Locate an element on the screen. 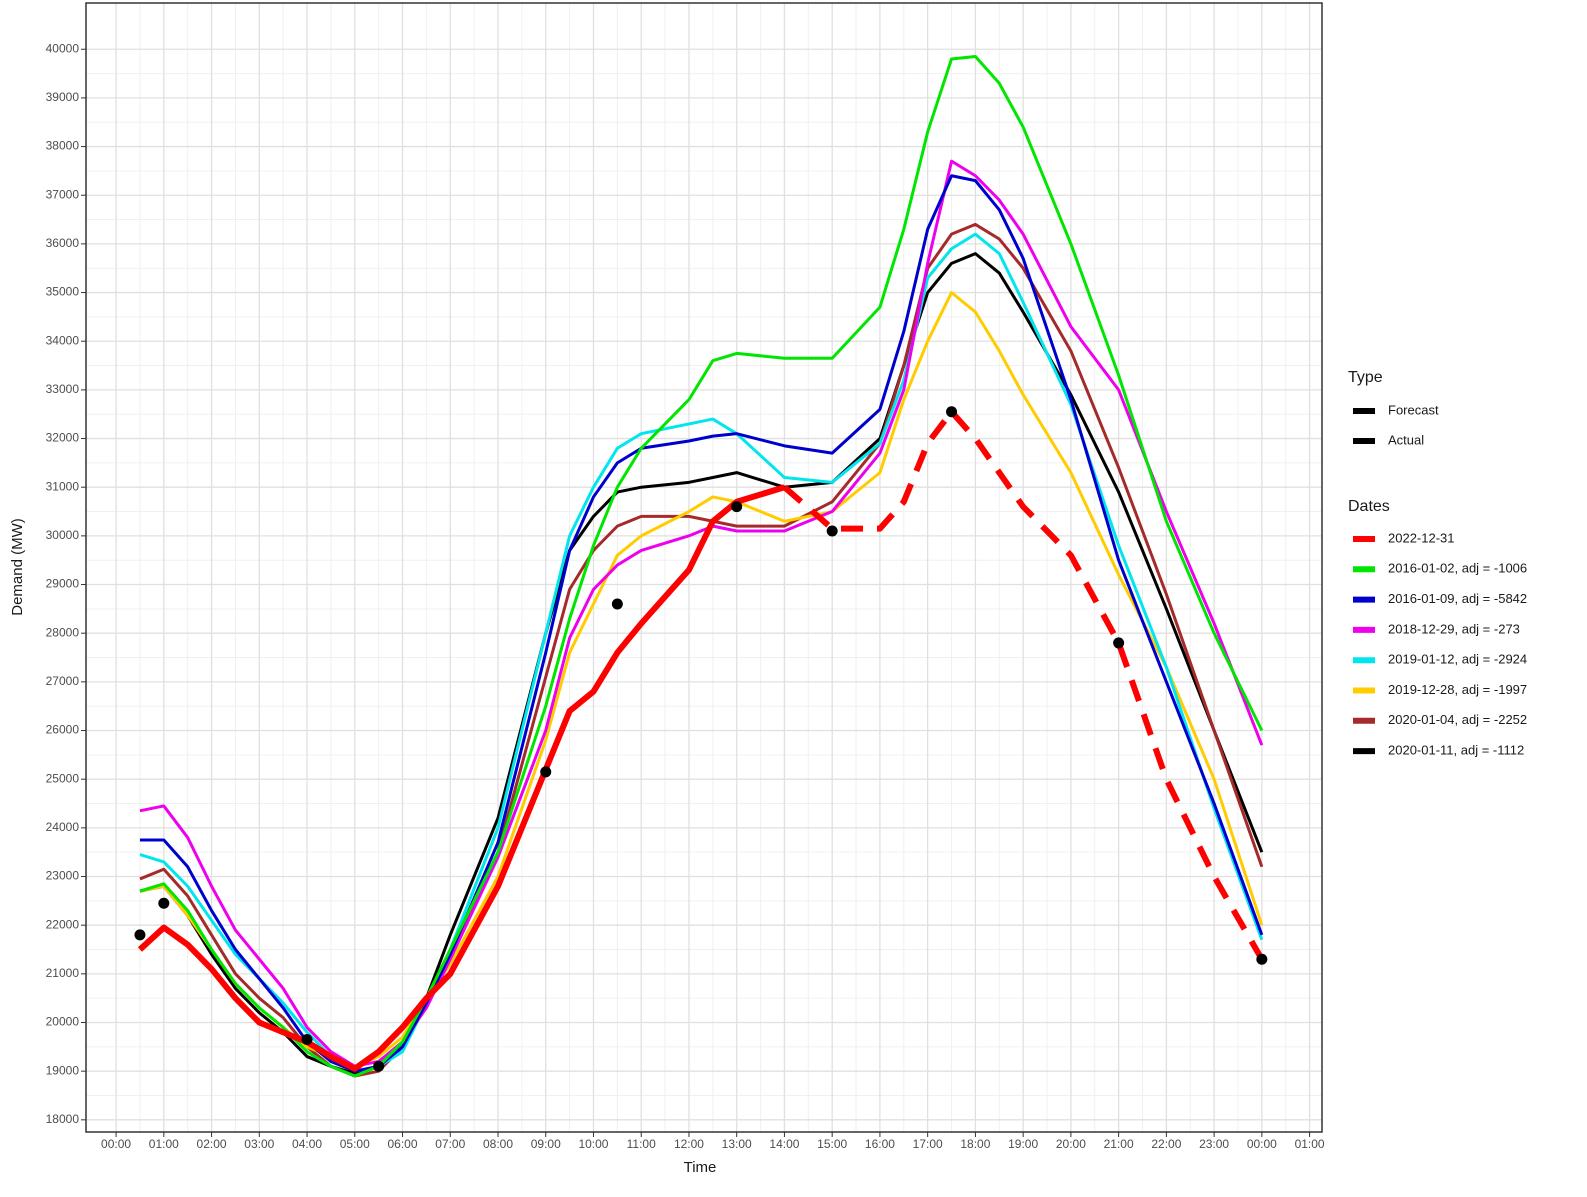 This screenshot has height=1197, width=1587. x-tick-label: 11:00 is located at coordinates (641, 1144).